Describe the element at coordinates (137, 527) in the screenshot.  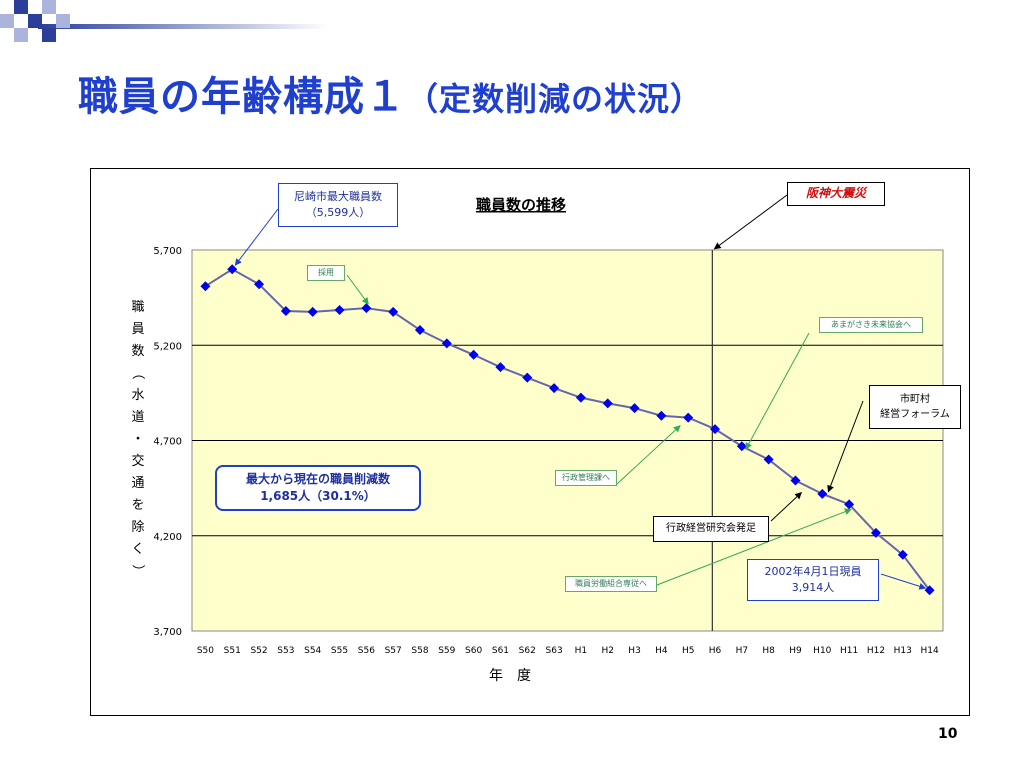
I see `y-axis-label-char: 除` at that location.